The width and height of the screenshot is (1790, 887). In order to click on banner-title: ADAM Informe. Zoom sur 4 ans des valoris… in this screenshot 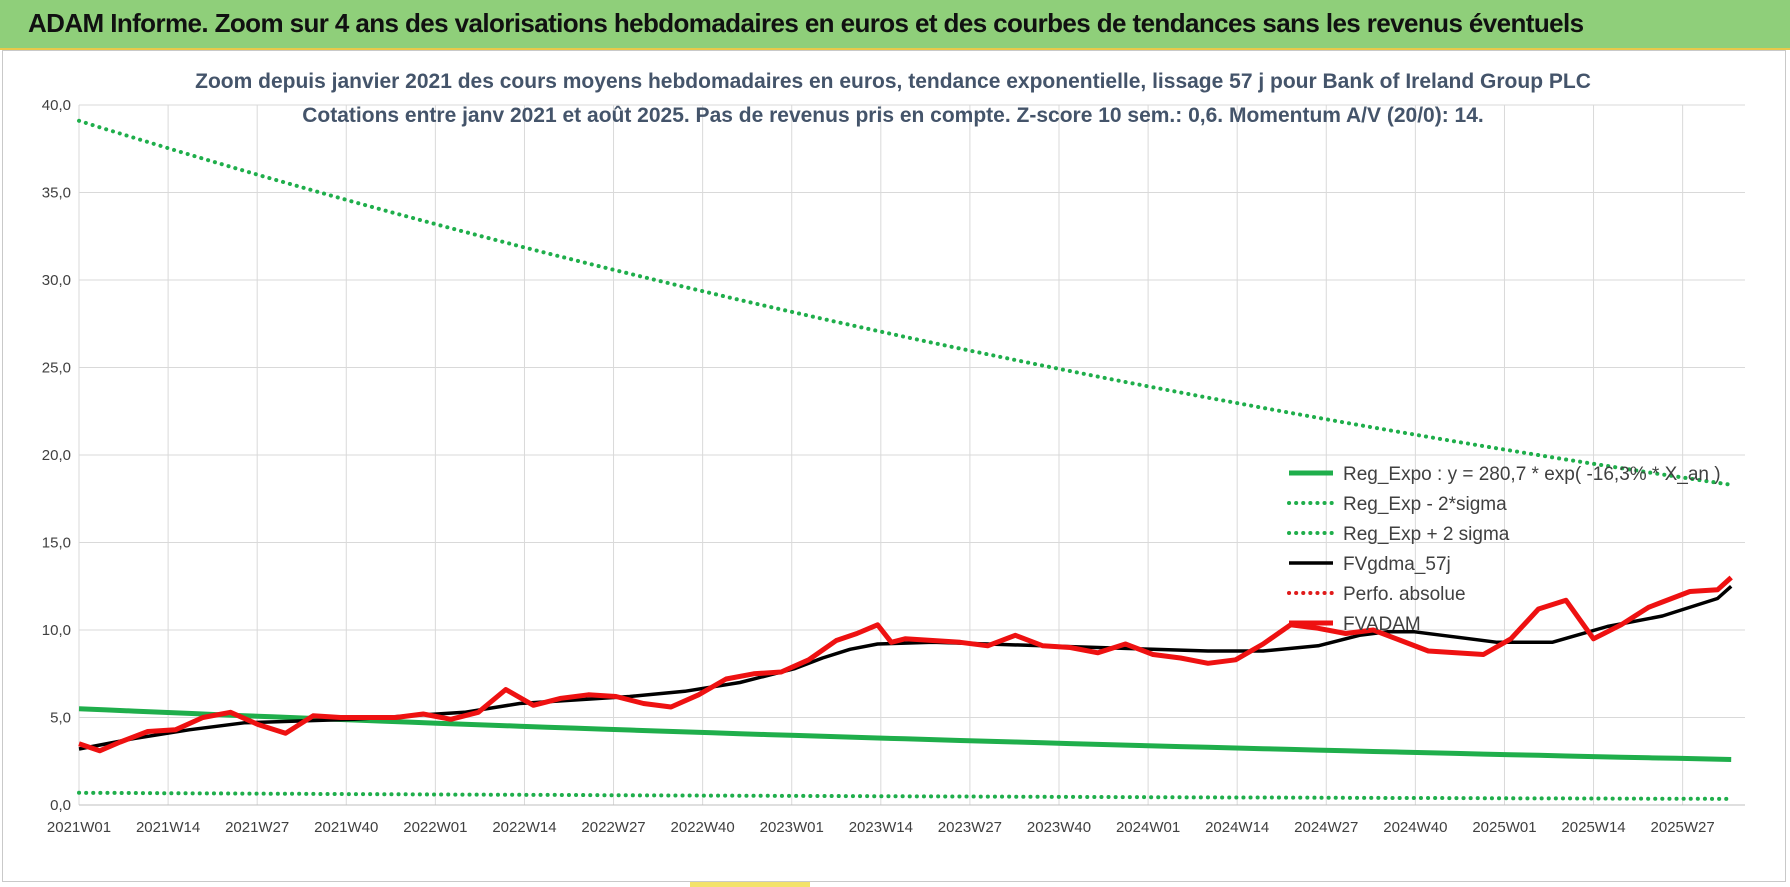, I will do `click(806, 23)`.